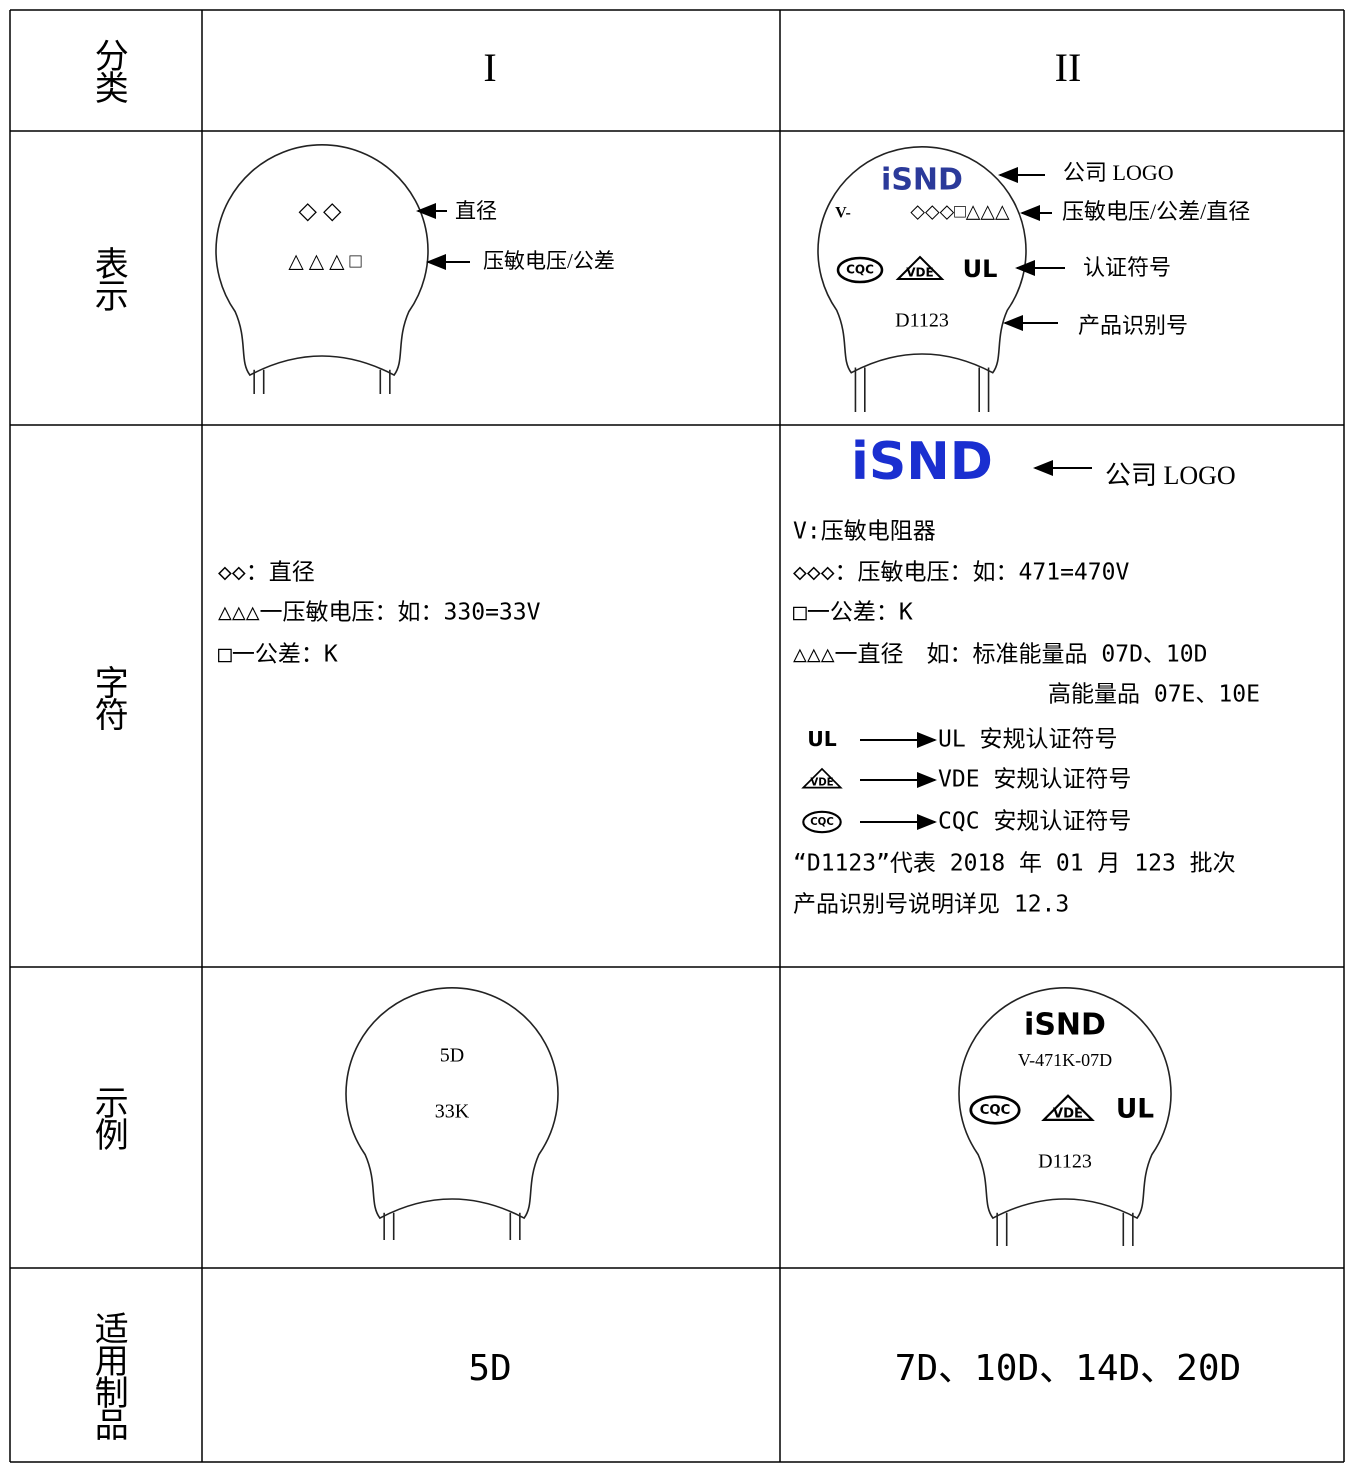  Describe the element at coordinates (476, 211) in the screenshot. I see `callout: 直径` at that location.